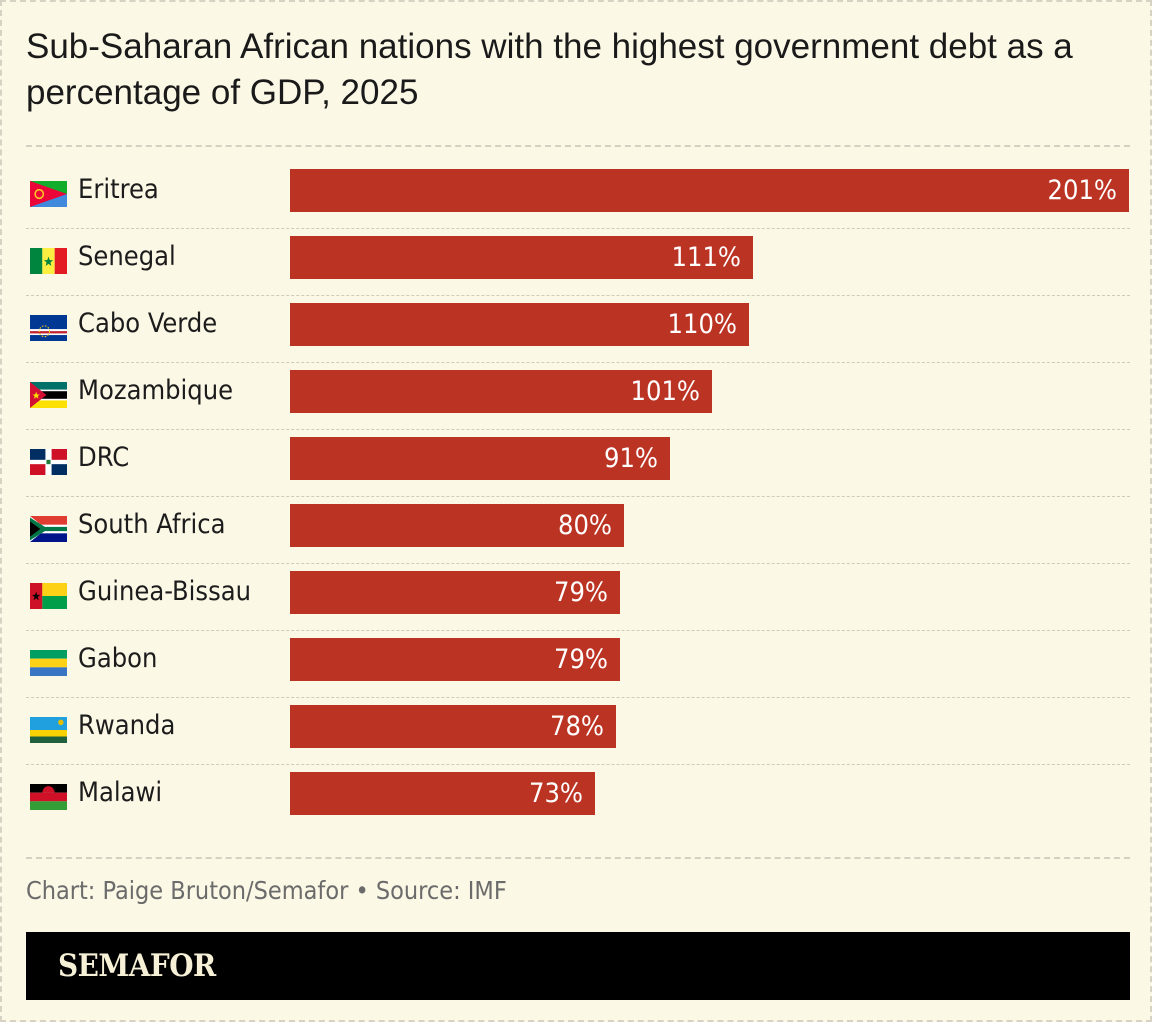 The height and width of the screenshot is (1022, 1152). What do you see at coordinates (127, 256) in the screenshot?
I see `category-label: Senegal` at bounding box center [127, 256].